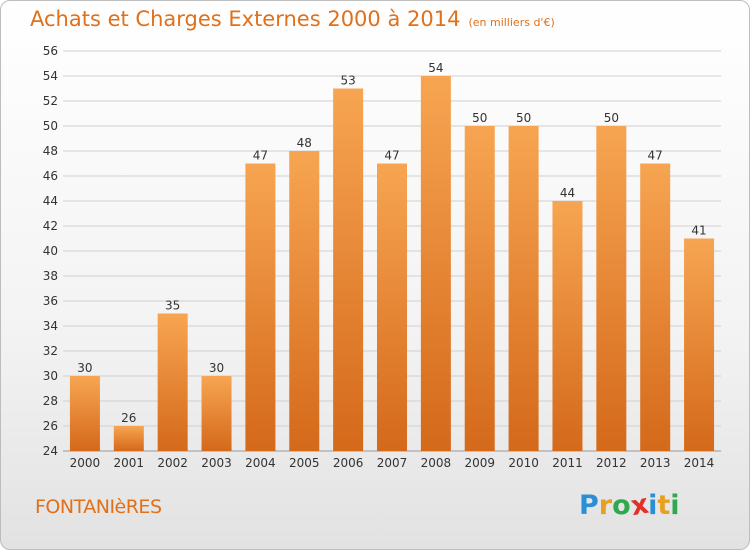 The image size is (750, 550). Describe the element at coordinates (50, 326) in the screenshot. I see `y-tick-label: 34` at that location.